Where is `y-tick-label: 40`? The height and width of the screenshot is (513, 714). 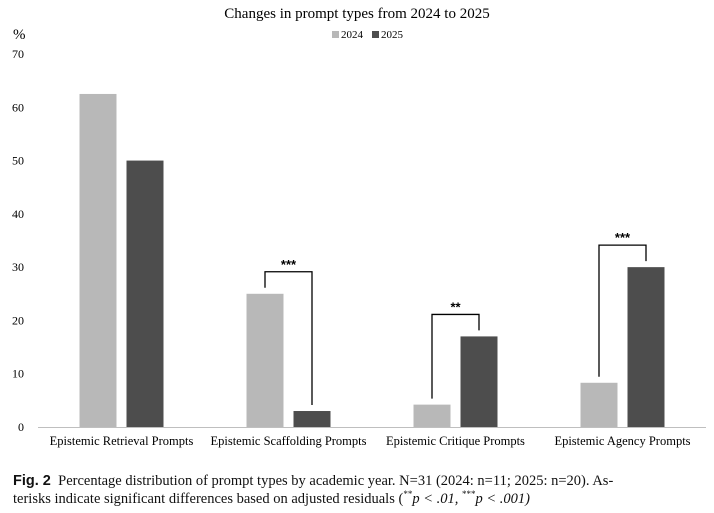 y-tick-label: 40 is located at coordinates (18, 214).